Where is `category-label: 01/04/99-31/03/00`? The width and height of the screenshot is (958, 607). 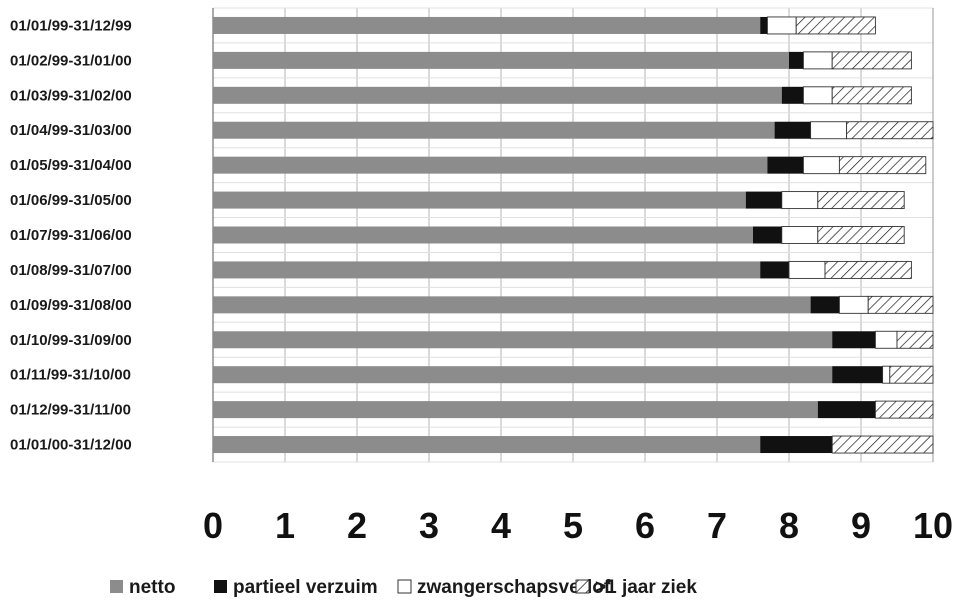
category-label: 01/04/99-31/03/00 is located at coordinates (71, 130).